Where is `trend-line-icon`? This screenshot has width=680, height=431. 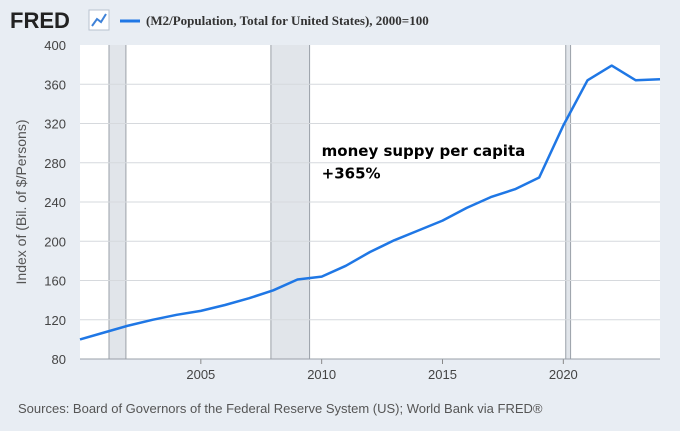 trend-line-icon is located at coordinates (99, 20).